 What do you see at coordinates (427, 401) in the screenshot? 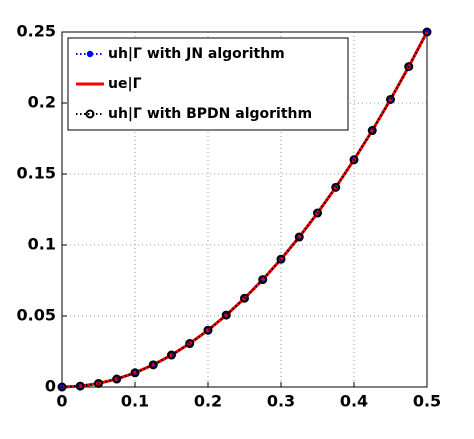
I see `x-tick-label: 0.5` at bounding box center [427, 401].